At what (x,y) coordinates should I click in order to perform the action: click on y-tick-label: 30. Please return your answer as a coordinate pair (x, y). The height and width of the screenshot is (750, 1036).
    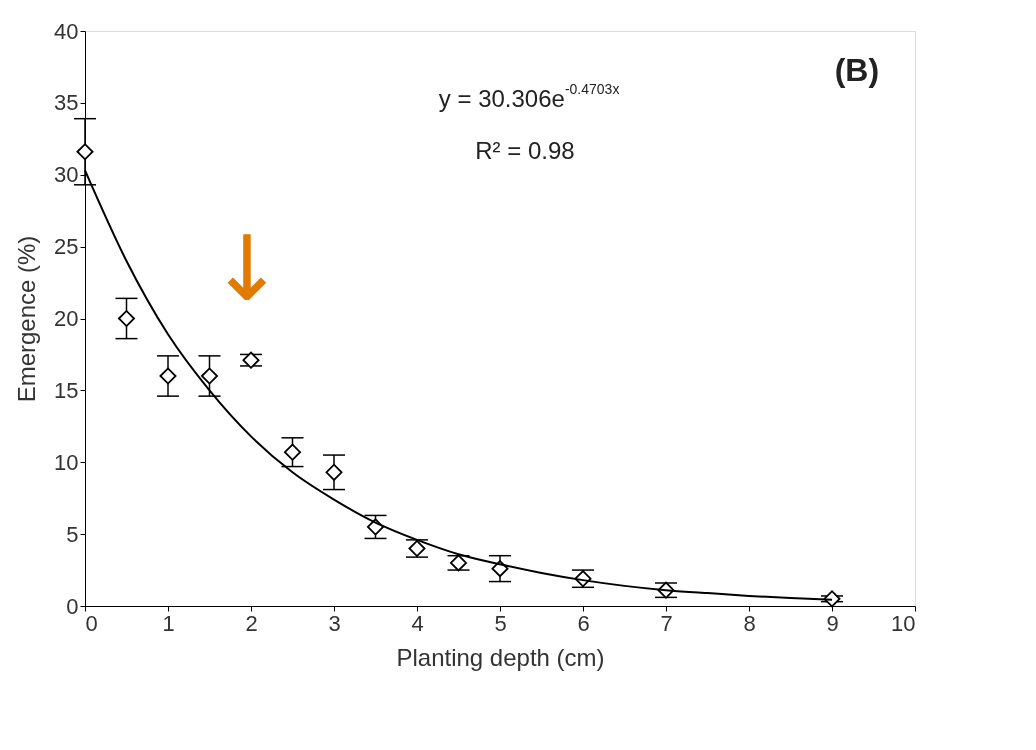
    Looking at the image, I should click on (66, 175).